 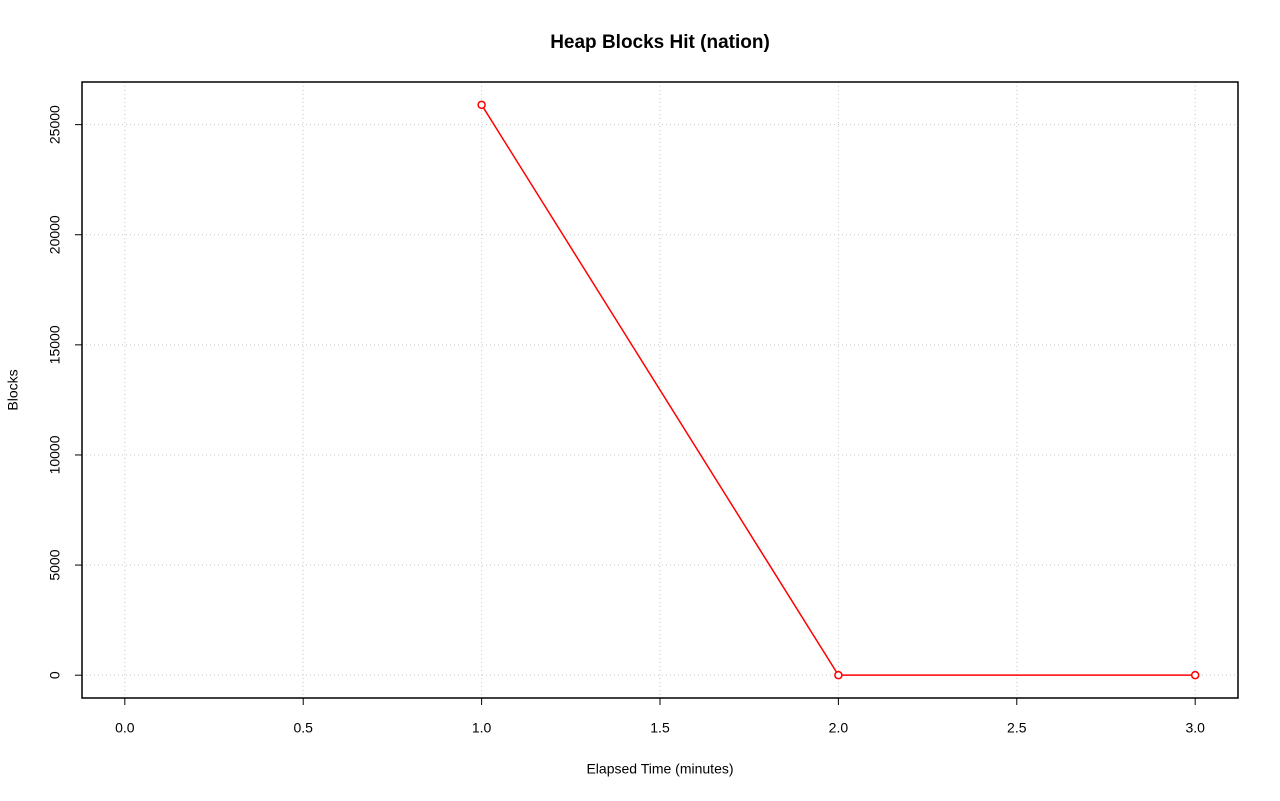 What do you see at coordinates (55, 675) in the screenshot?
I see `y-tick-label: 0` at bounding box center [55, 675].